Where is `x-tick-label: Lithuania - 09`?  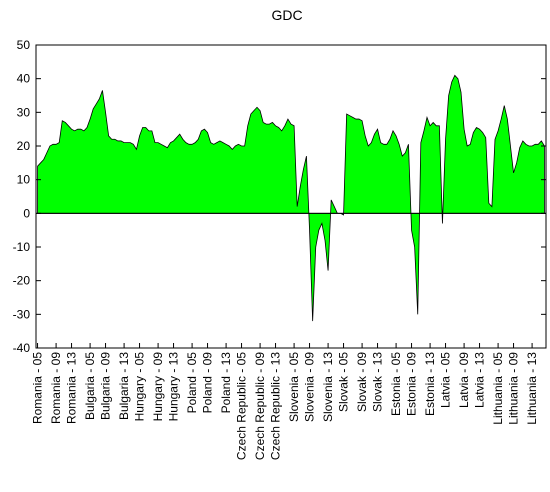 x-tick-label: Lithuania - 09 is located at coordinates (514, 388).